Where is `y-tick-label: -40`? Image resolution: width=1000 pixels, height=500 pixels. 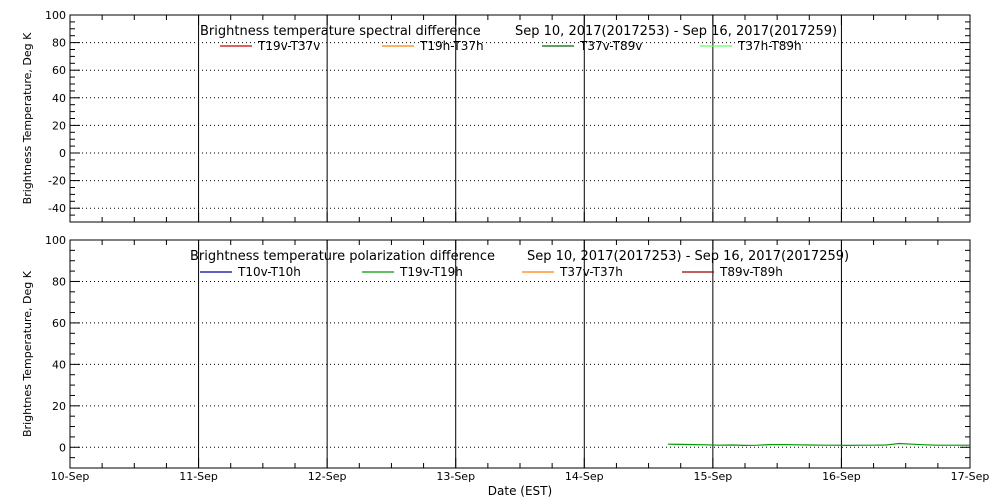 y-tick-label: -40 is located at coordinates (57, 208).